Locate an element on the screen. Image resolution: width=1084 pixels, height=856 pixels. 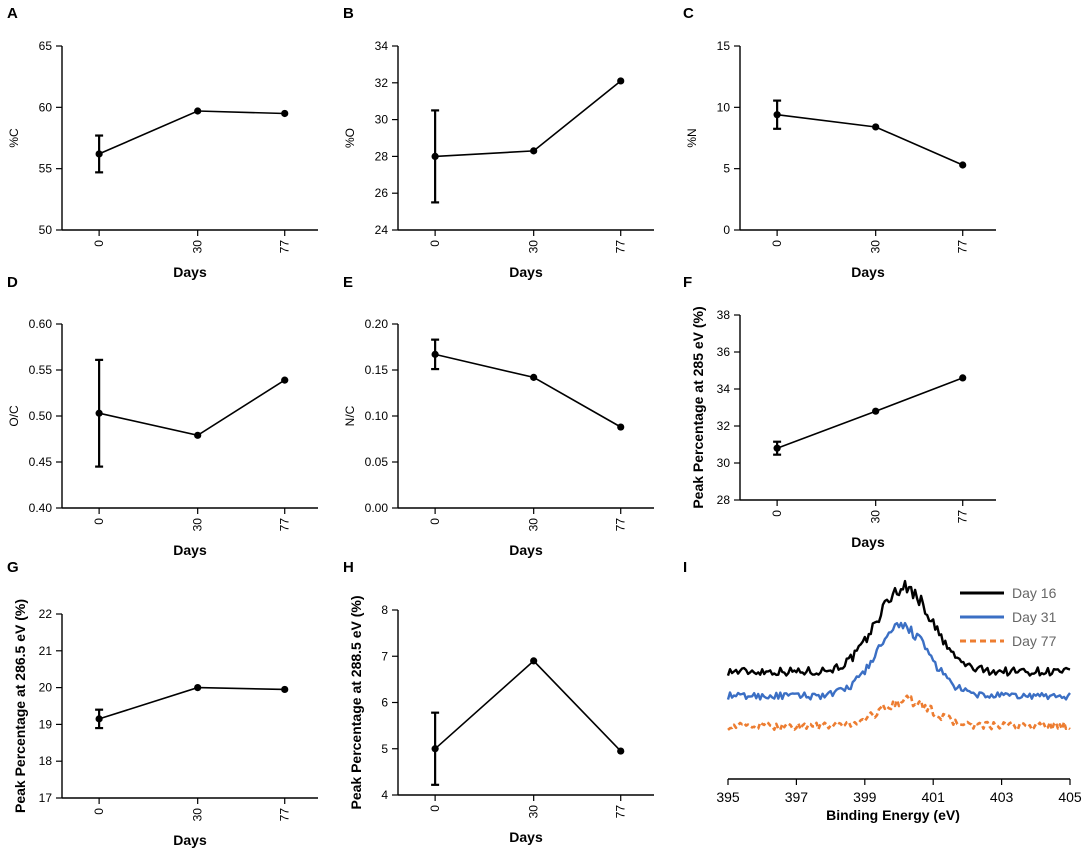
x-tick-label: 405 is located at coordinates (1070, 797).